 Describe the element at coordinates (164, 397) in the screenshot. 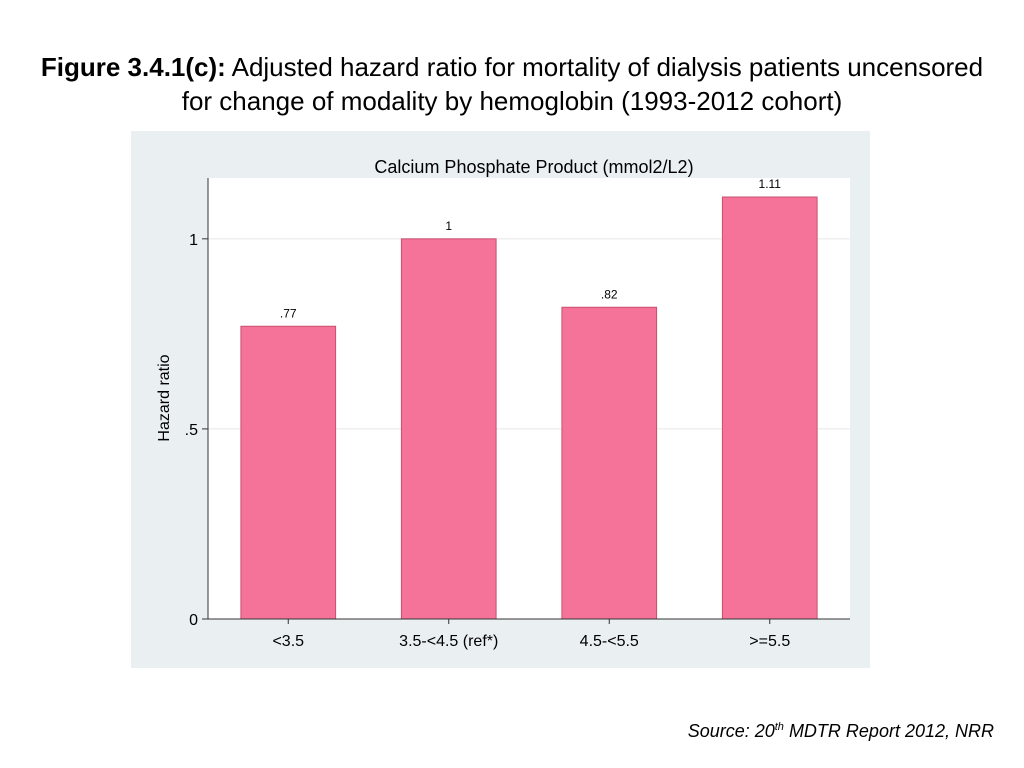

I see `y-axis-label: Hazard ratio` at that location.